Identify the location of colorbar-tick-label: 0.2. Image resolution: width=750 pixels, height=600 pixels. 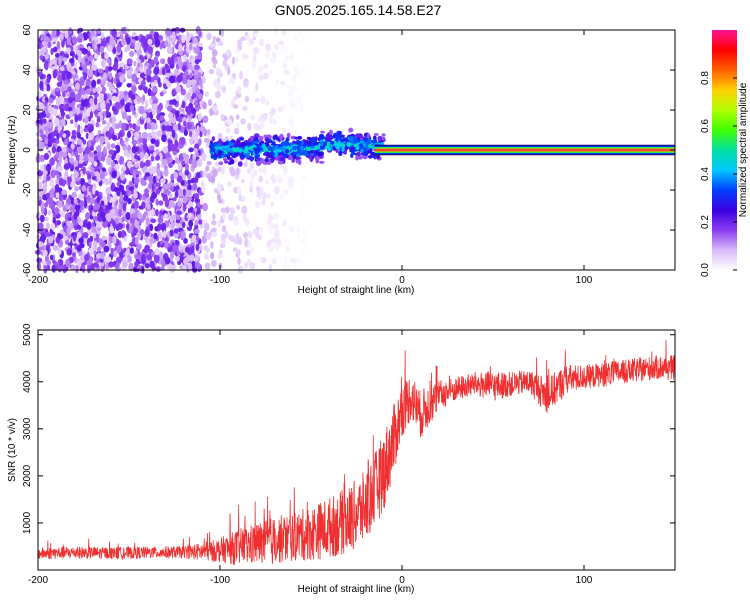
(705, 222).